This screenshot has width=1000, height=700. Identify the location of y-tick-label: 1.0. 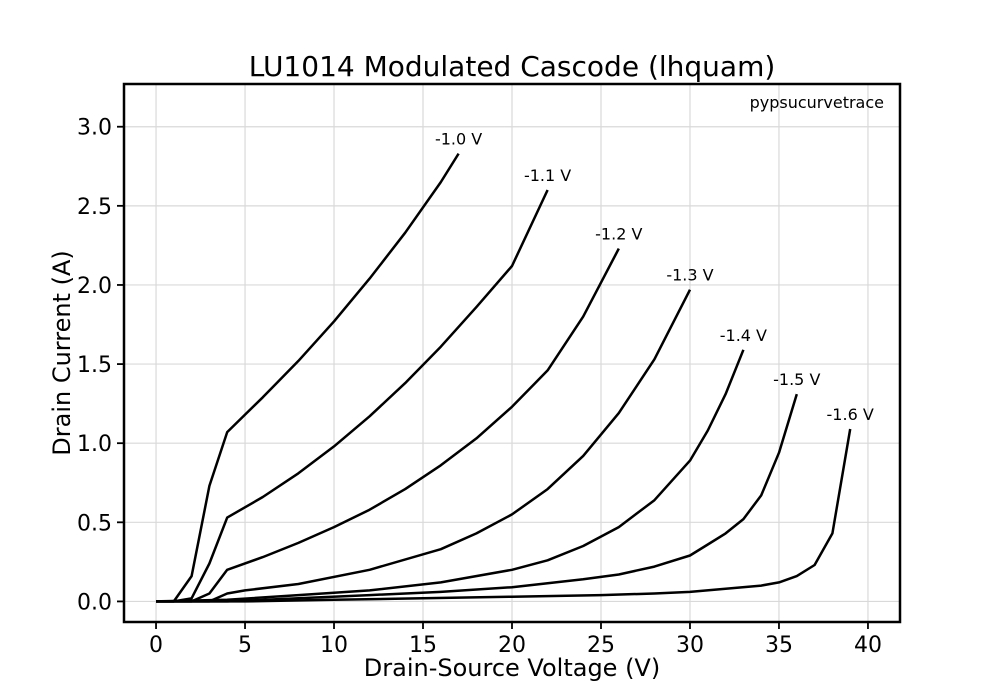
(94, 444).